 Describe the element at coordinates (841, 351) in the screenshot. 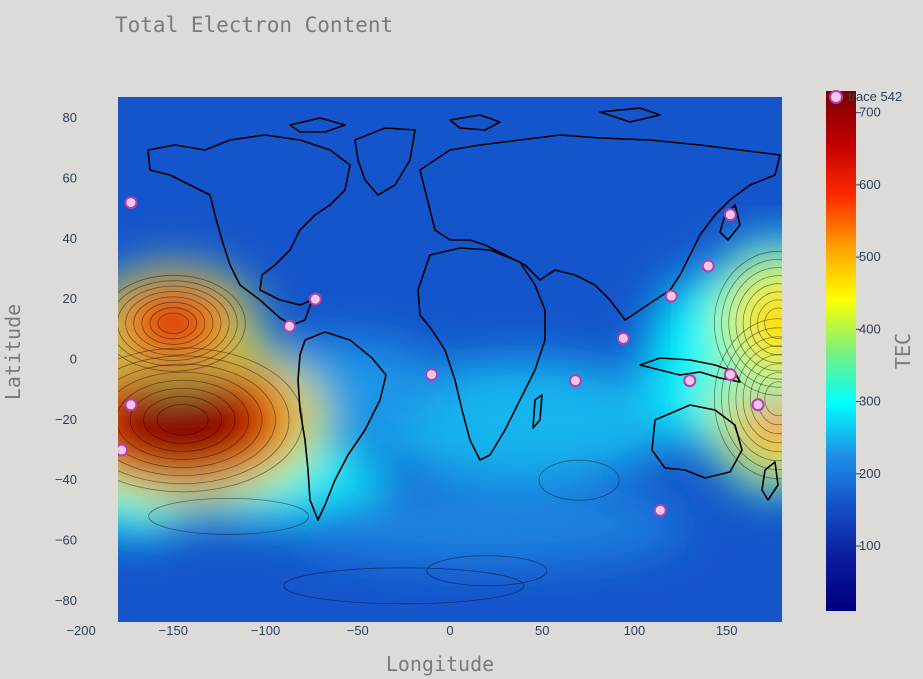

I see `colorbar-gradient` at that location.